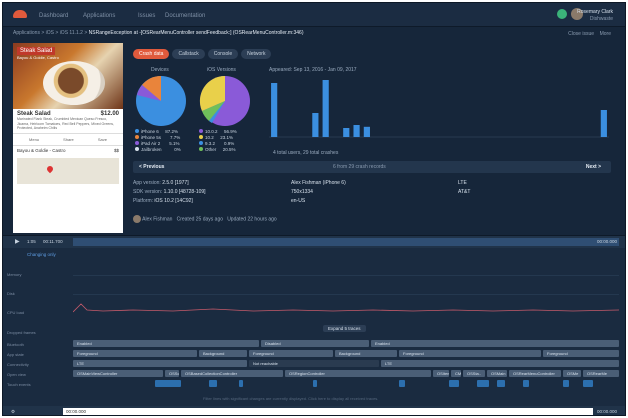 The width and height of the screenshot is (628, 418). What do you see at coordinates (41, 254) in the screenshot?
I see `changing-only-toggle: Changing only` at bounding box center [41, 254].